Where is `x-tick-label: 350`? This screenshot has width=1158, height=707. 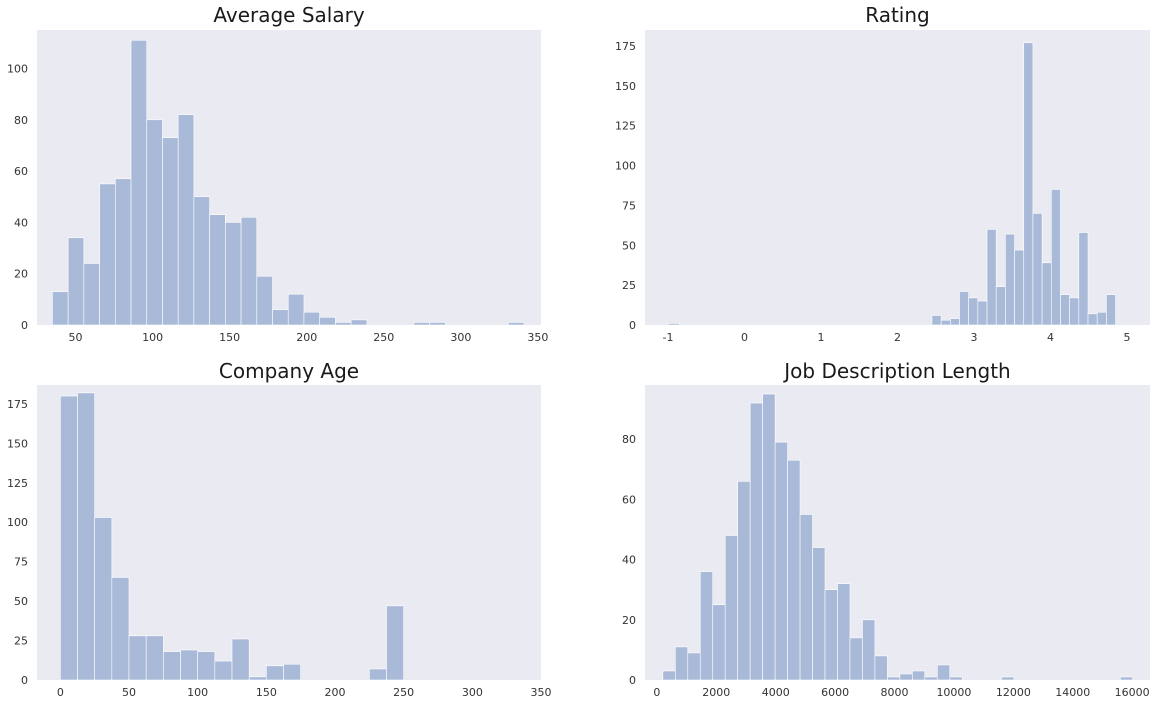
x-tick-label: 350 is located at coordinates (537, 337).